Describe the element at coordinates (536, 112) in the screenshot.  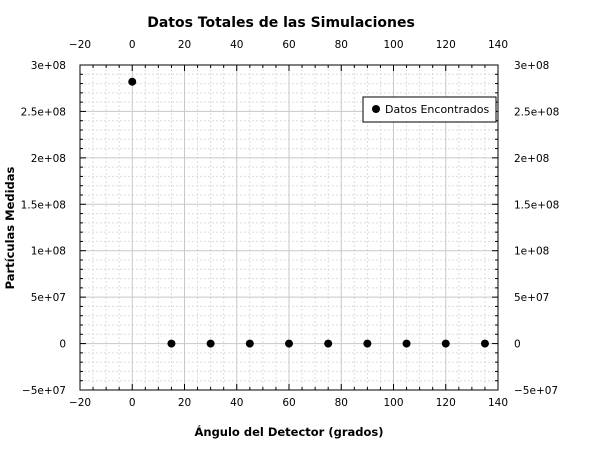
I see `y-tick-label-right: 2.5e+08` at that location.